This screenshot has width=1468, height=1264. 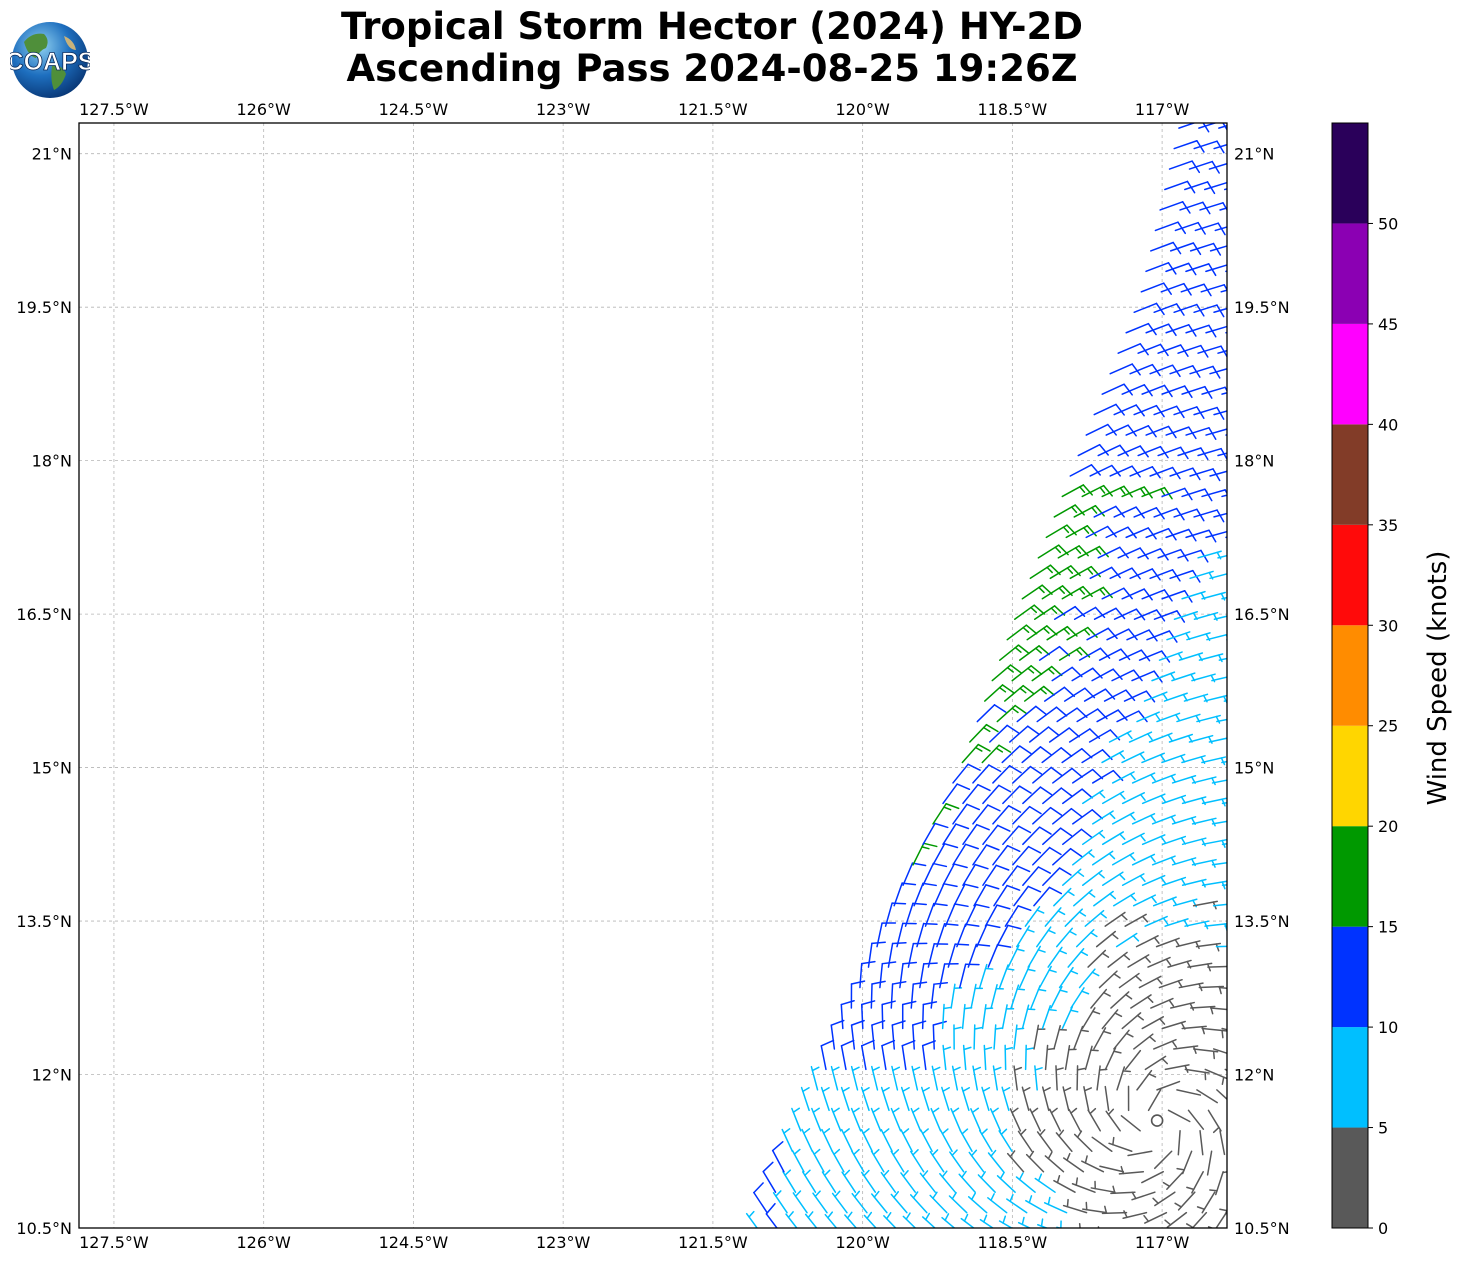 I want to click on lon-tick-top-2: 124.5°W, so click(x=414, y=109).